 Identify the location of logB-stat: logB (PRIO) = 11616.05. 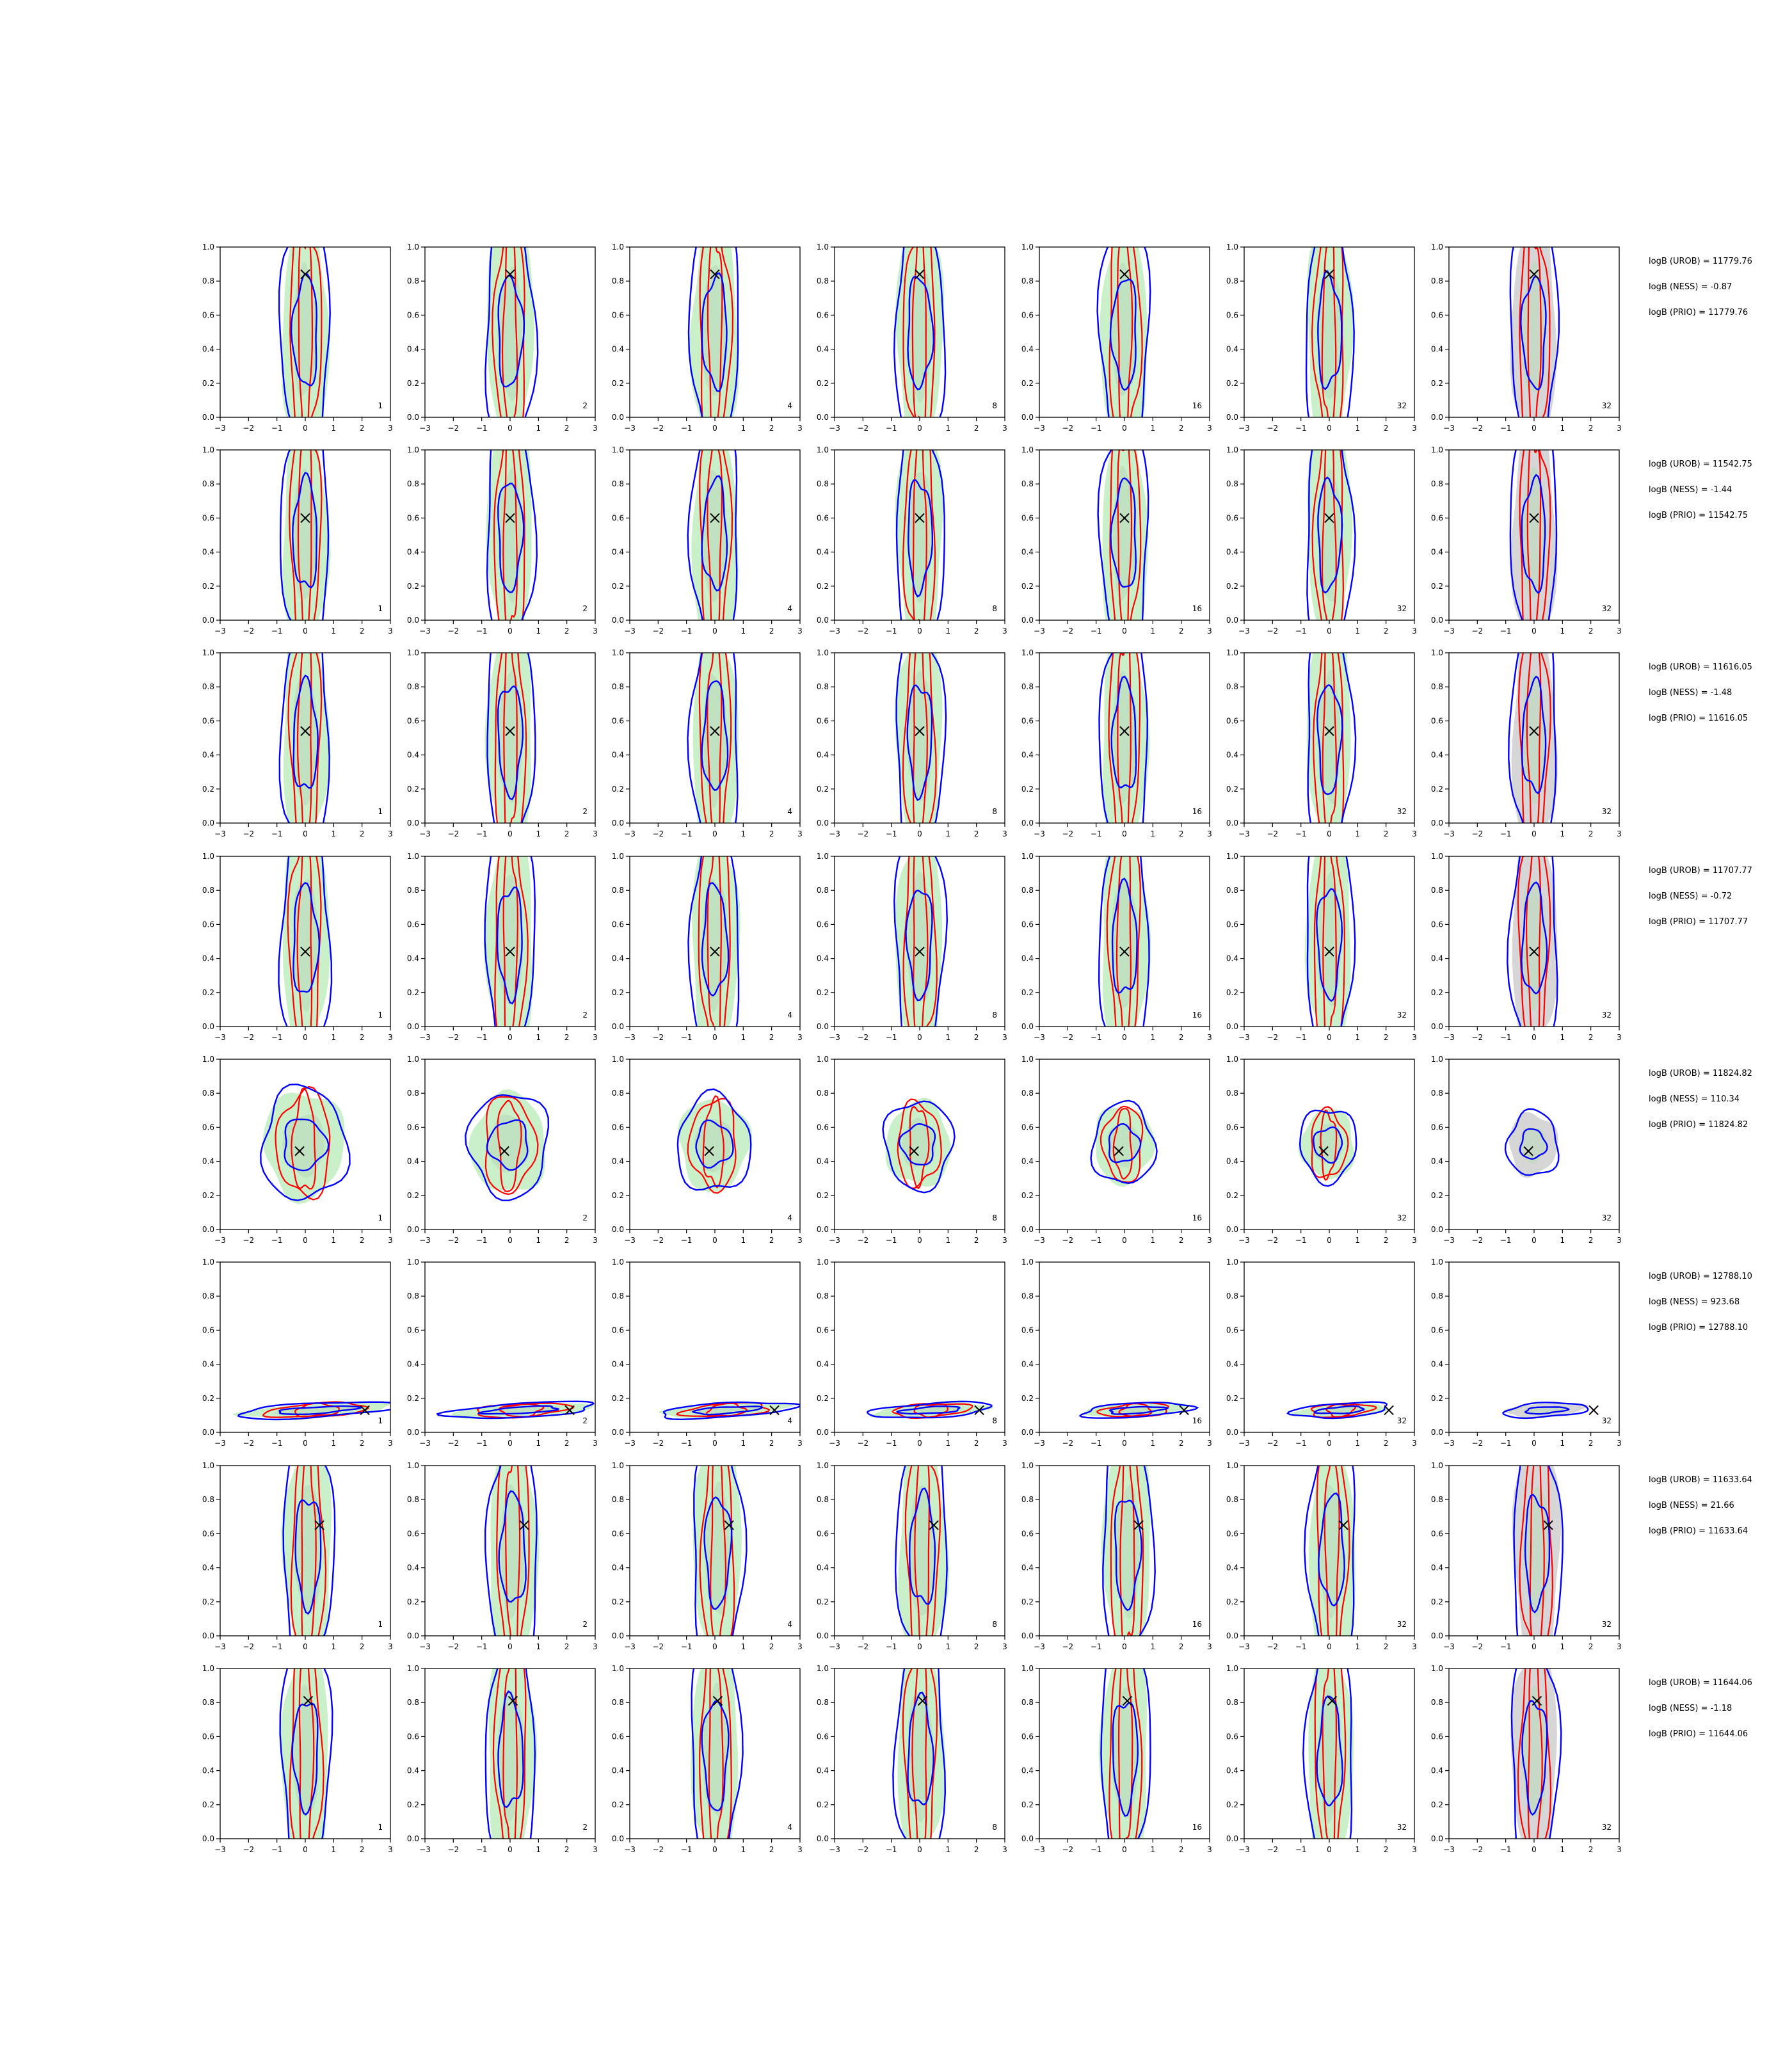
(1698, 718).